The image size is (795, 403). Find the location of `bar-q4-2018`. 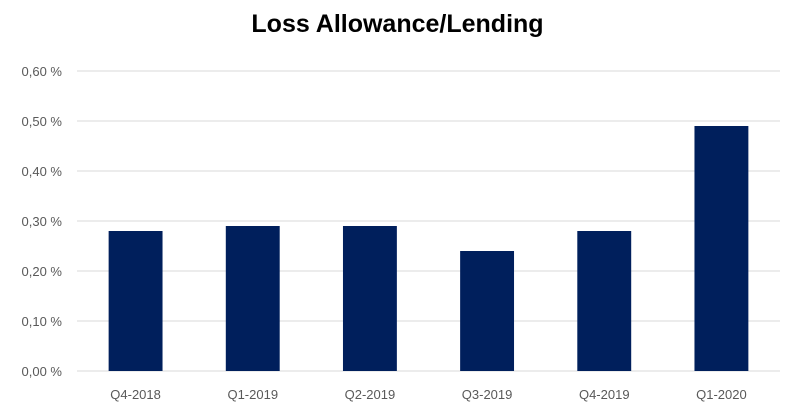

bar-q4-2018 is located at coordinates (135, 301).